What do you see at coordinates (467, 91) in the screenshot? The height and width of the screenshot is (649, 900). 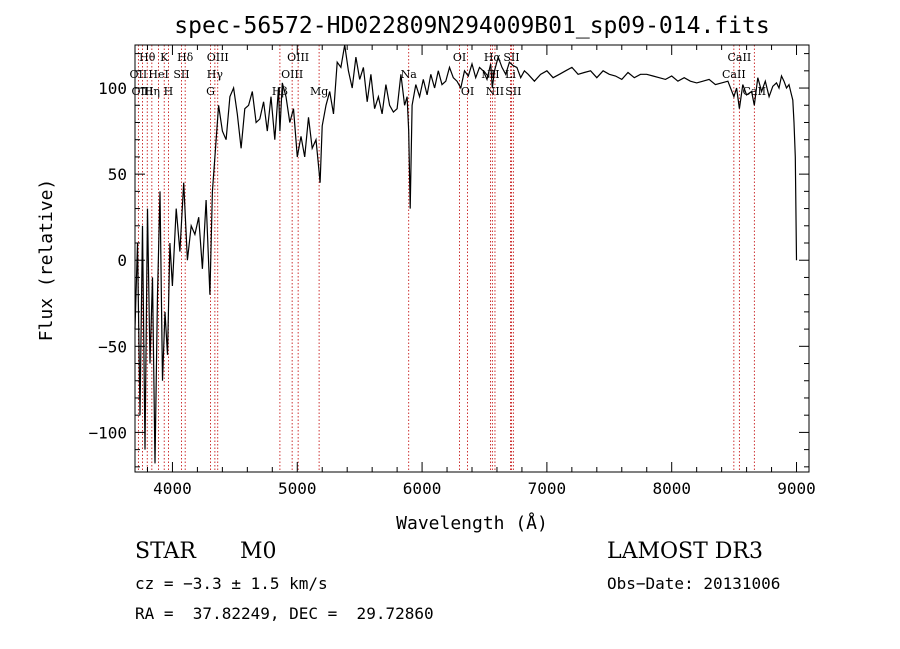 I see `marker-label-18: OI` at bounding box center [467, 91].